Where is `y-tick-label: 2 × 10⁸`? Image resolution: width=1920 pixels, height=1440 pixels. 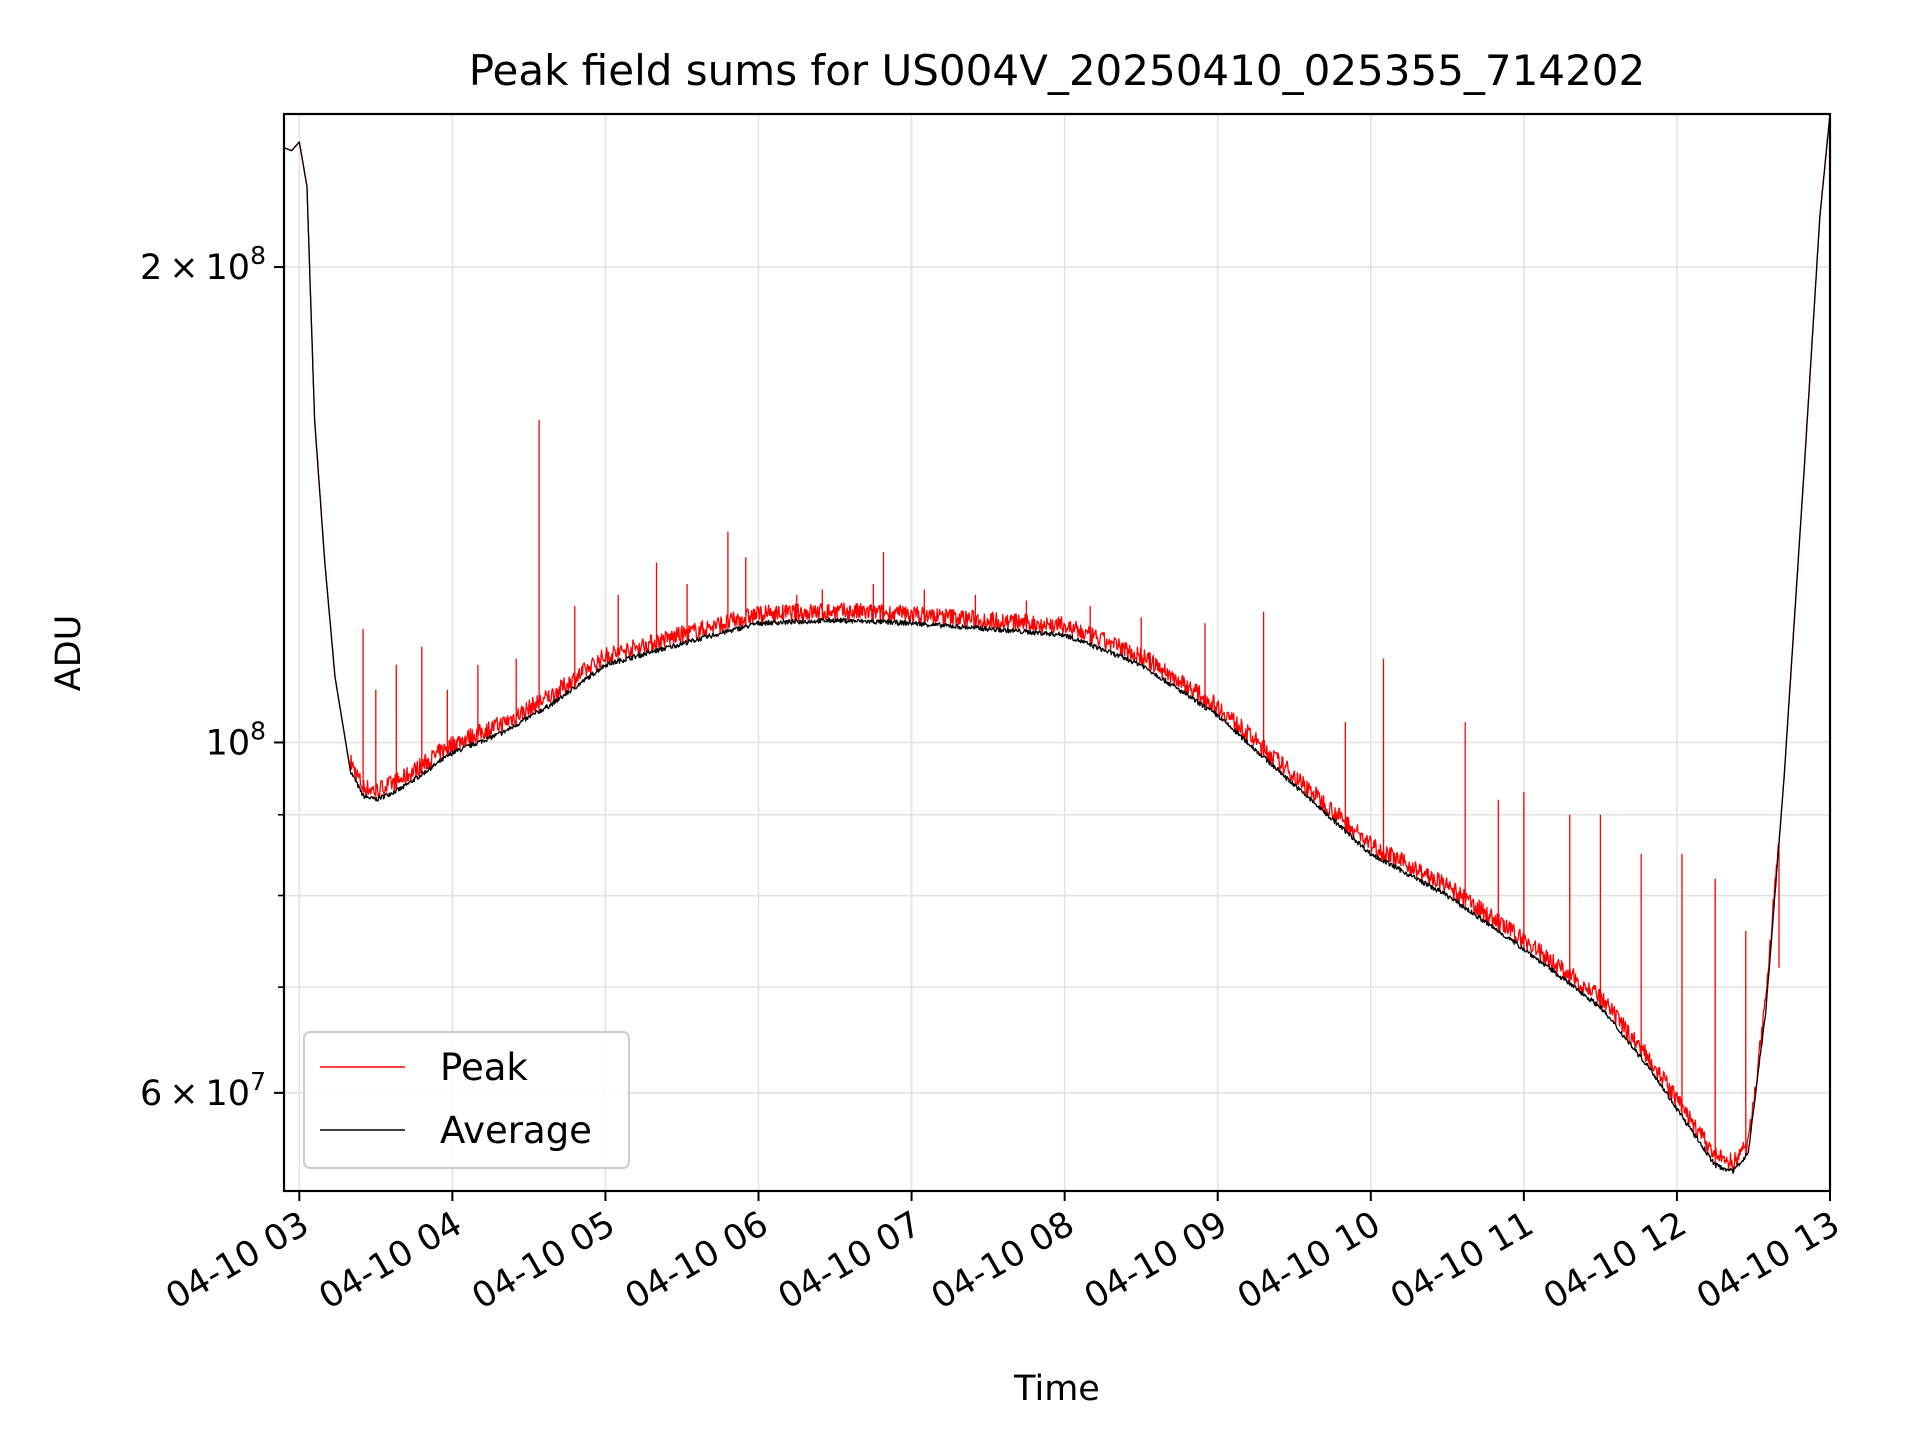 y-tick-label: 2 × 10⁸ is located at coordinates (203, 264).